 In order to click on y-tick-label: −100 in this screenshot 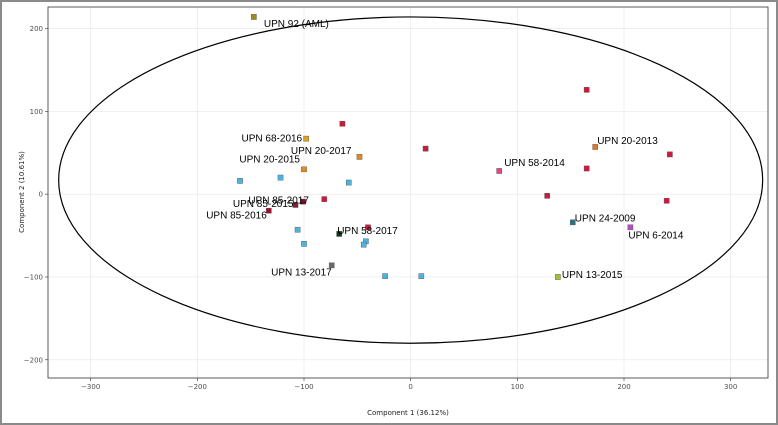, I will do `click(33, 277)`.